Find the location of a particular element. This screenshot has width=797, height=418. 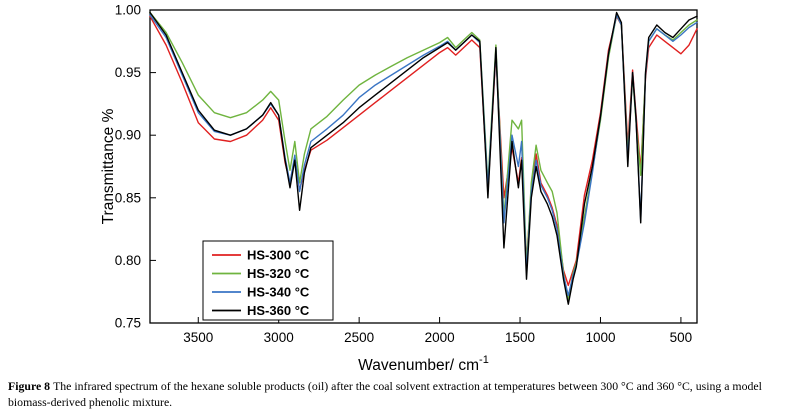

x-axis-title: Wavenumber/ cm-1 is located at coordinates (423, 364).